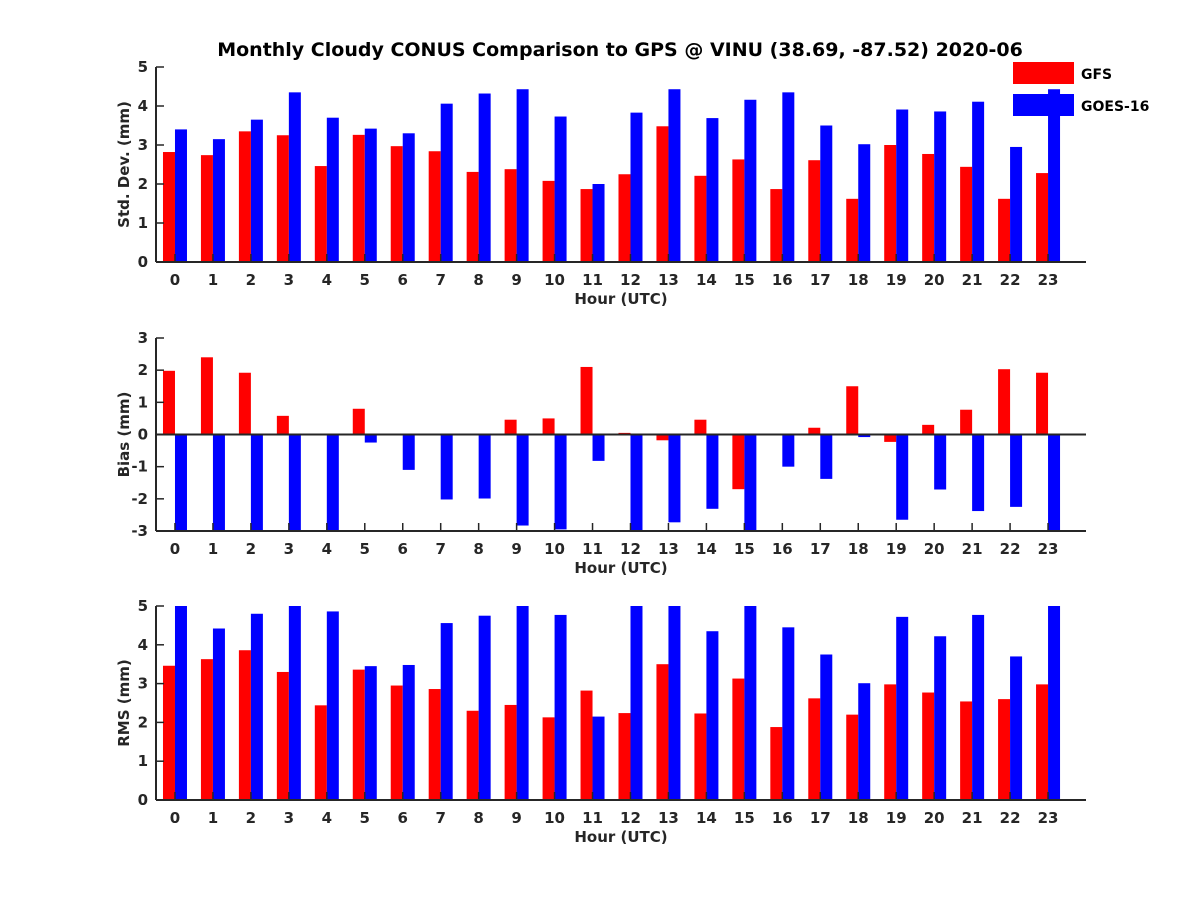  Describe the element at coordinates (124, 702) in the screenshot. I see `y-axis-label: RMS (mm)` at that location.